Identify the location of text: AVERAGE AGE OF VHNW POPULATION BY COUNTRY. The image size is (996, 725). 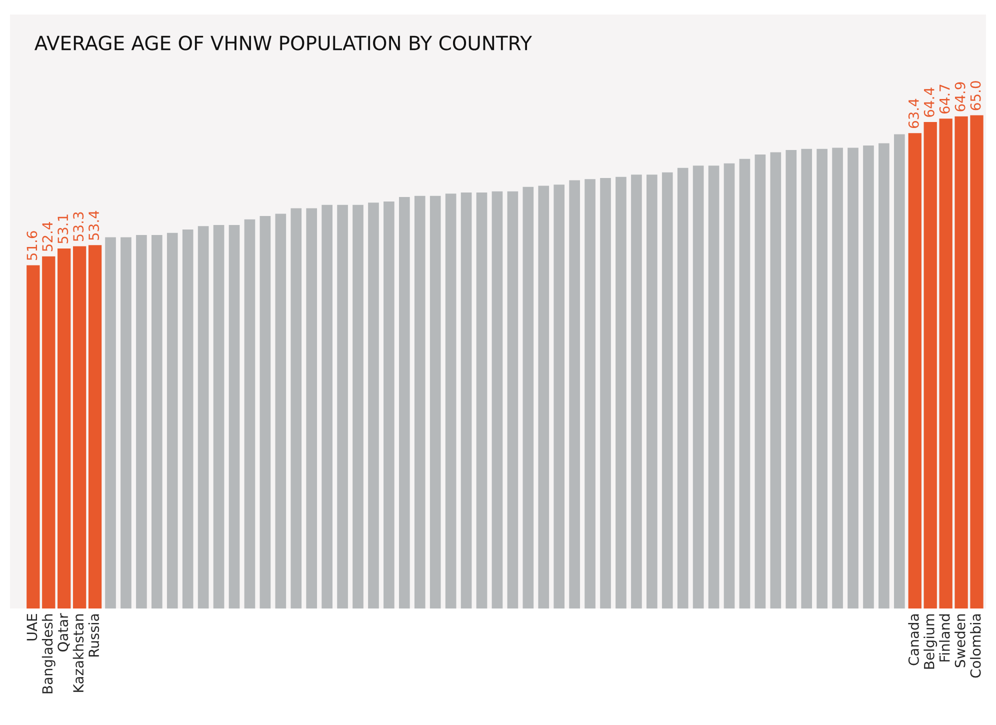
(283, 43).